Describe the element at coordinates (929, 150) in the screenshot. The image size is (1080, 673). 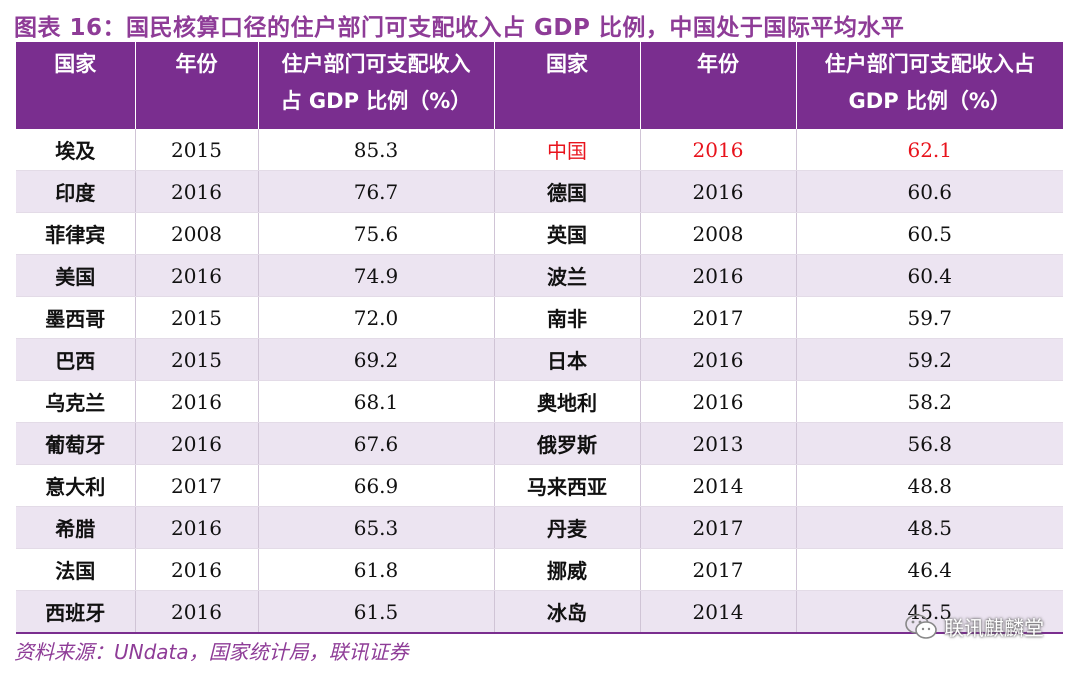
I see `ratio-cell: 62.1` at that location.